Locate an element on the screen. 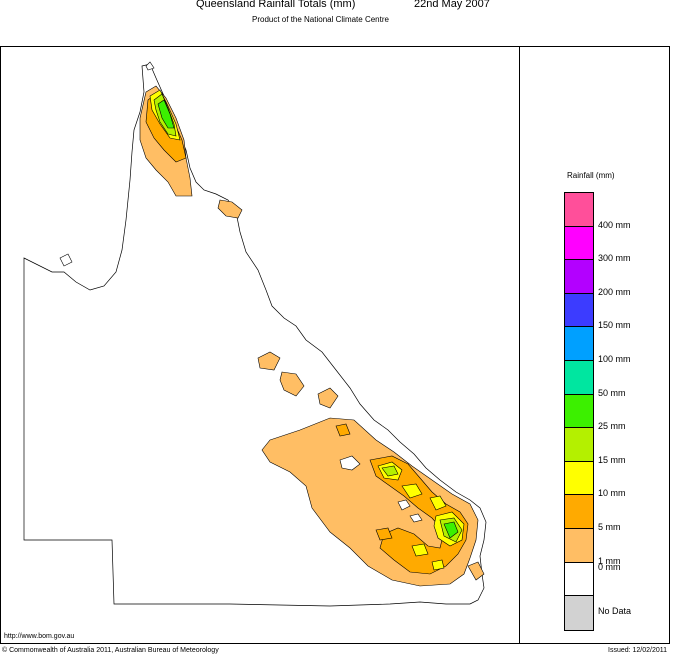 The image size is (674, 658). map-subtitle: Product of the National Climate Centre is located at coordinates (320, 19).